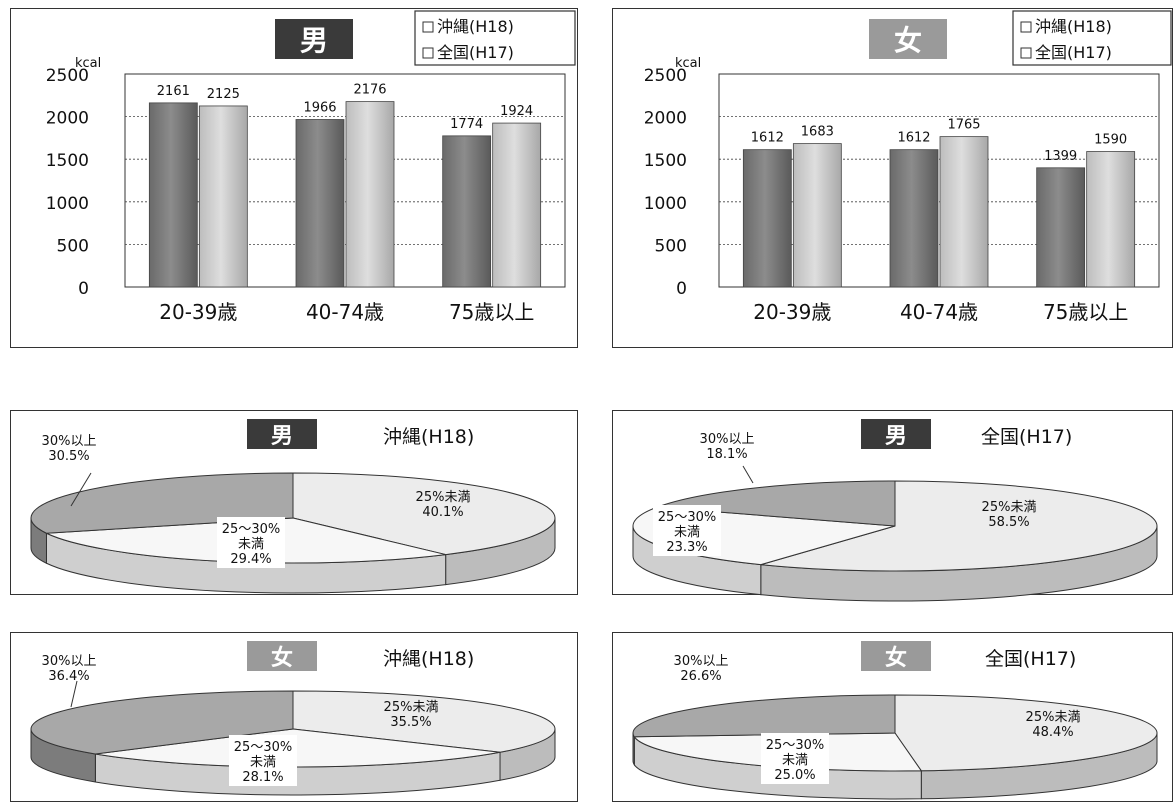  Describe the element at coordinates (73, 246) in the screenshot. I see `y-tick-label: 500` at that location.